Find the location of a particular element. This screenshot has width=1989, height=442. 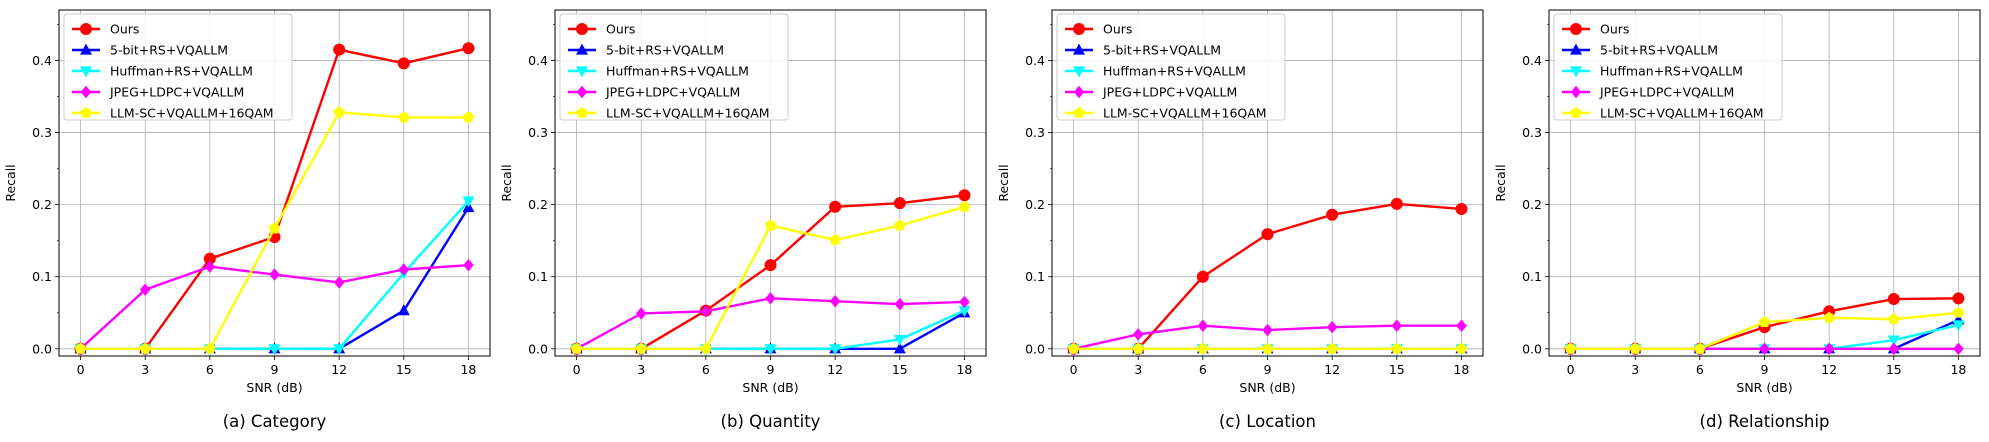

panel-caption: (c) Location is located at coordinates (1267, 421).